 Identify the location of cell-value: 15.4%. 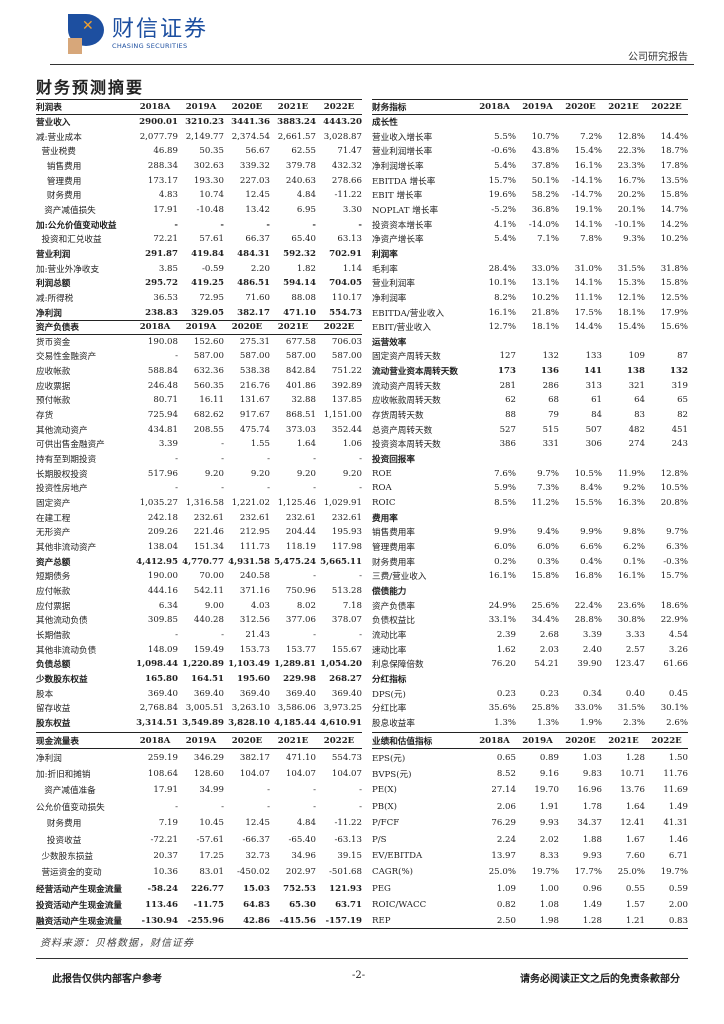
(631, 327).